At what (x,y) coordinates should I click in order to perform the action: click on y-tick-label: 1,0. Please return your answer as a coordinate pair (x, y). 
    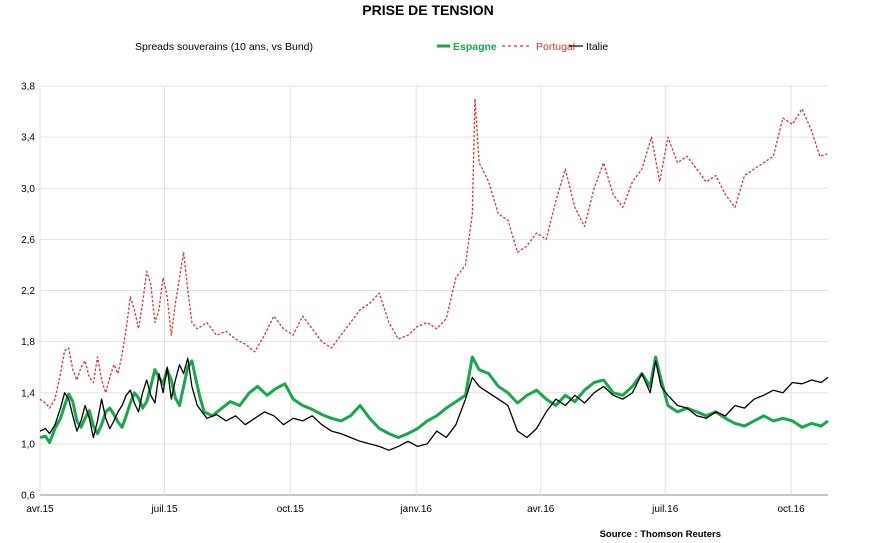
    Looking at the image, I should click on (28, 444).